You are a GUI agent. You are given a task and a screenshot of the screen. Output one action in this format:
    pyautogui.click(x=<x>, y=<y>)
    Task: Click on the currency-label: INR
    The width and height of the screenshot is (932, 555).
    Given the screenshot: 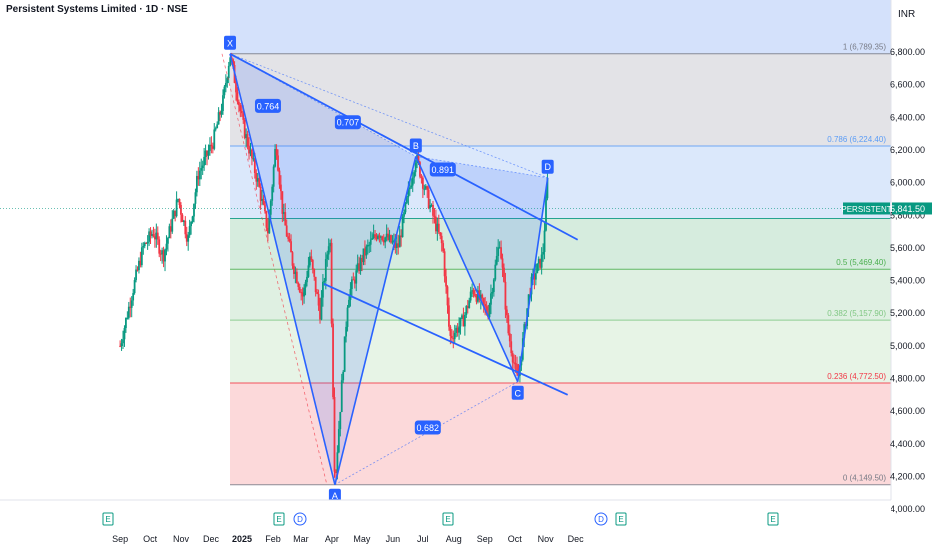 What is the action you would take?
    pyautogui.click(x=906, y=14)
    